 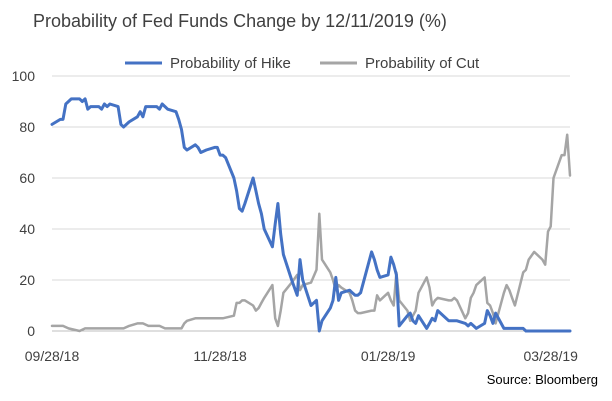 What do you see at coordinates (230, 63) in the screenshot?
I see `legend-label-hike: Probability of Hike` at bounding box center [230, 63].